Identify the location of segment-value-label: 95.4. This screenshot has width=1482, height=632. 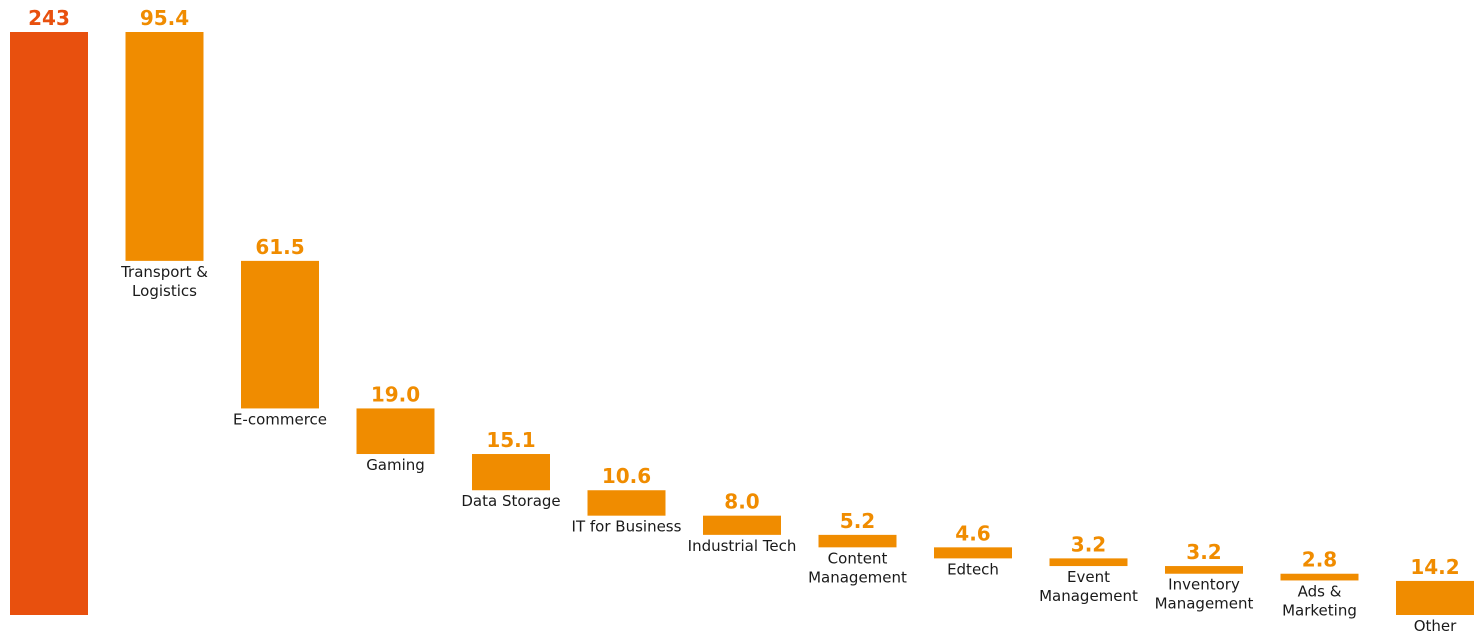
(164, 18).